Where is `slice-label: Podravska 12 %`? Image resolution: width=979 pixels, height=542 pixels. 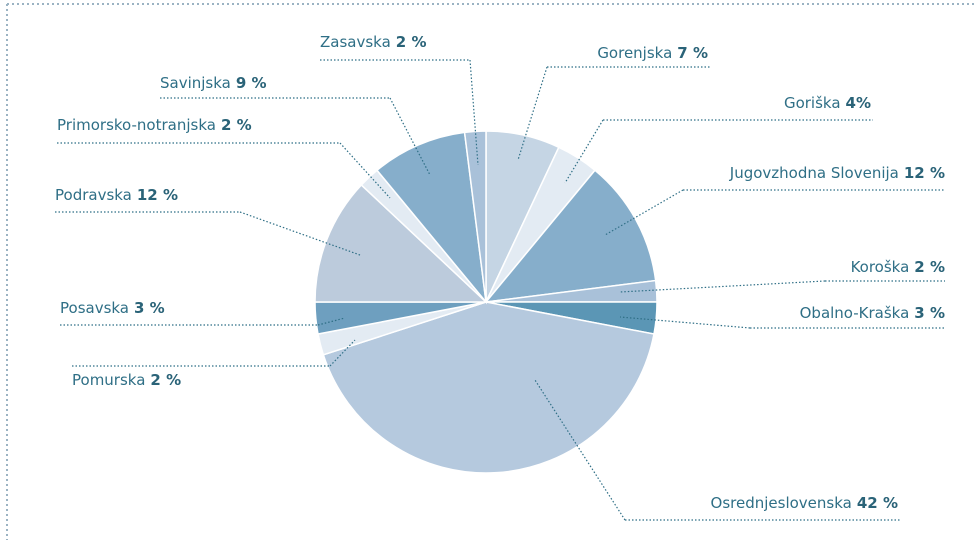 slice-label: Podravska 12 % is located at coordinates (116, 195).